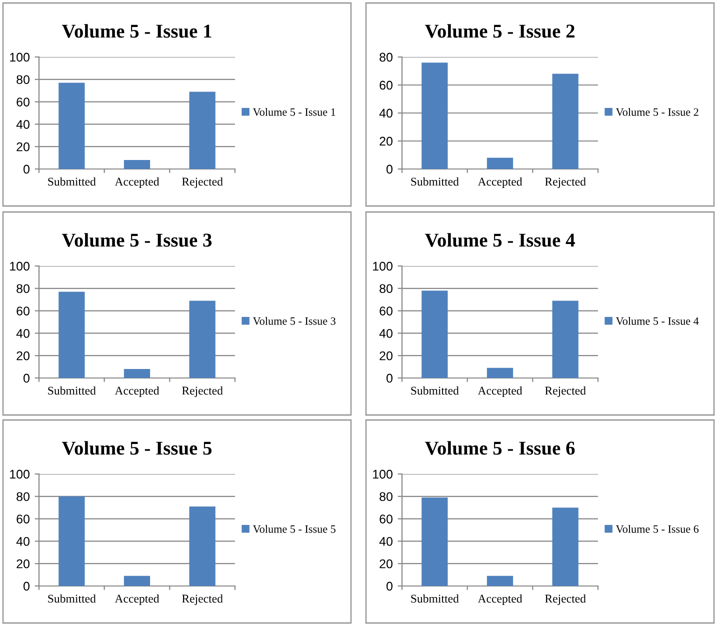 This screenshot has height=628, width=719. Describe the element at coordinates (137, 448) in the screenshot. I see `chart-title: Volume 5 - Issue 5` at that location.